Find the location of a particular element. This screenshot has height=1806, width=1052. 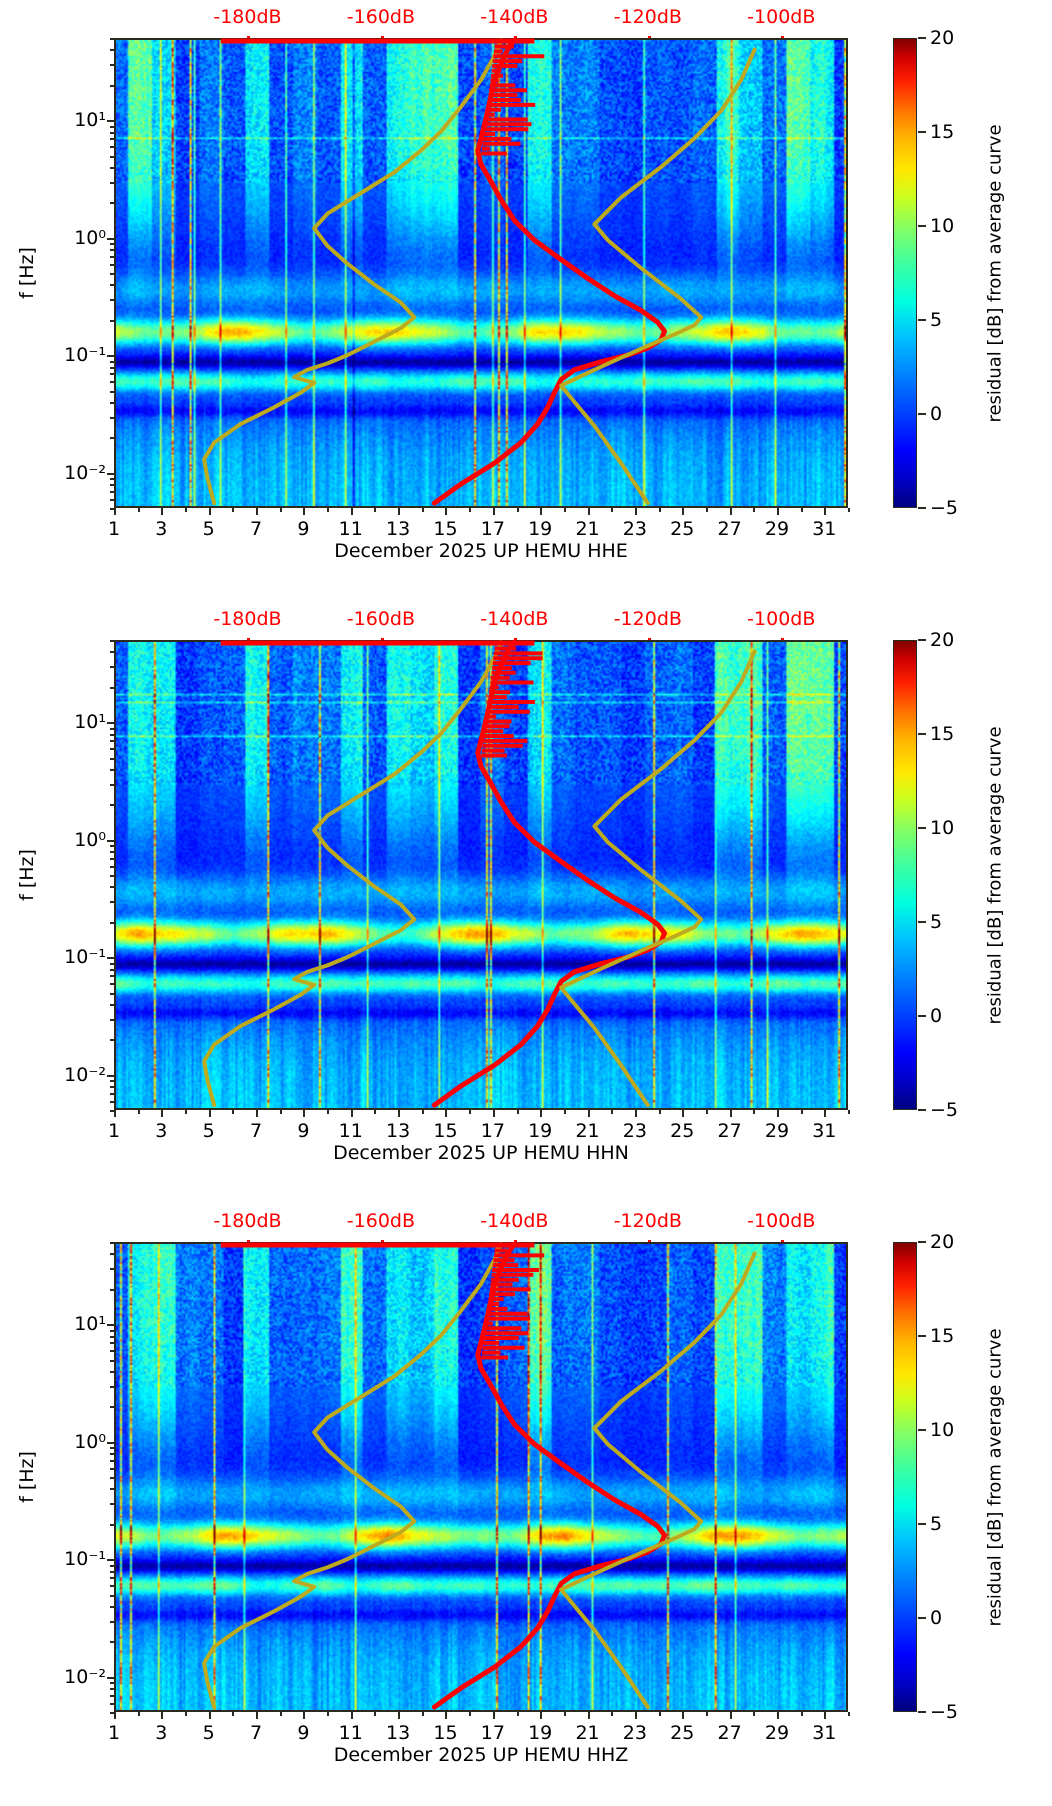

colorbar-hhz is located at coordinates (905, 1477).